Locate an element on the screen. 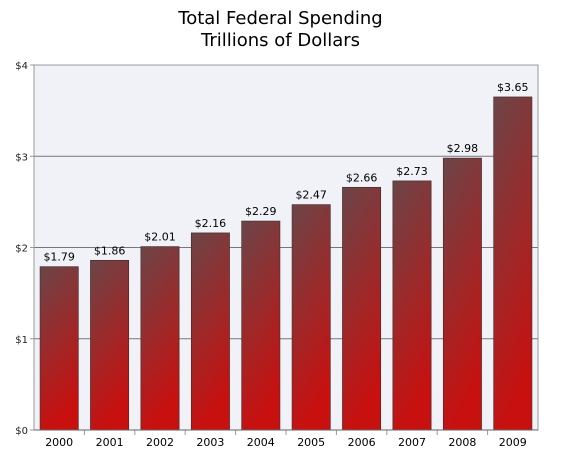 Image resolution: width=561 pixels, height=458 pixels. x-axis-ticks: 2000 2001 2002 2003 2004 2005 2006 2007 2008 2009 is located at coordinates (286, 439).